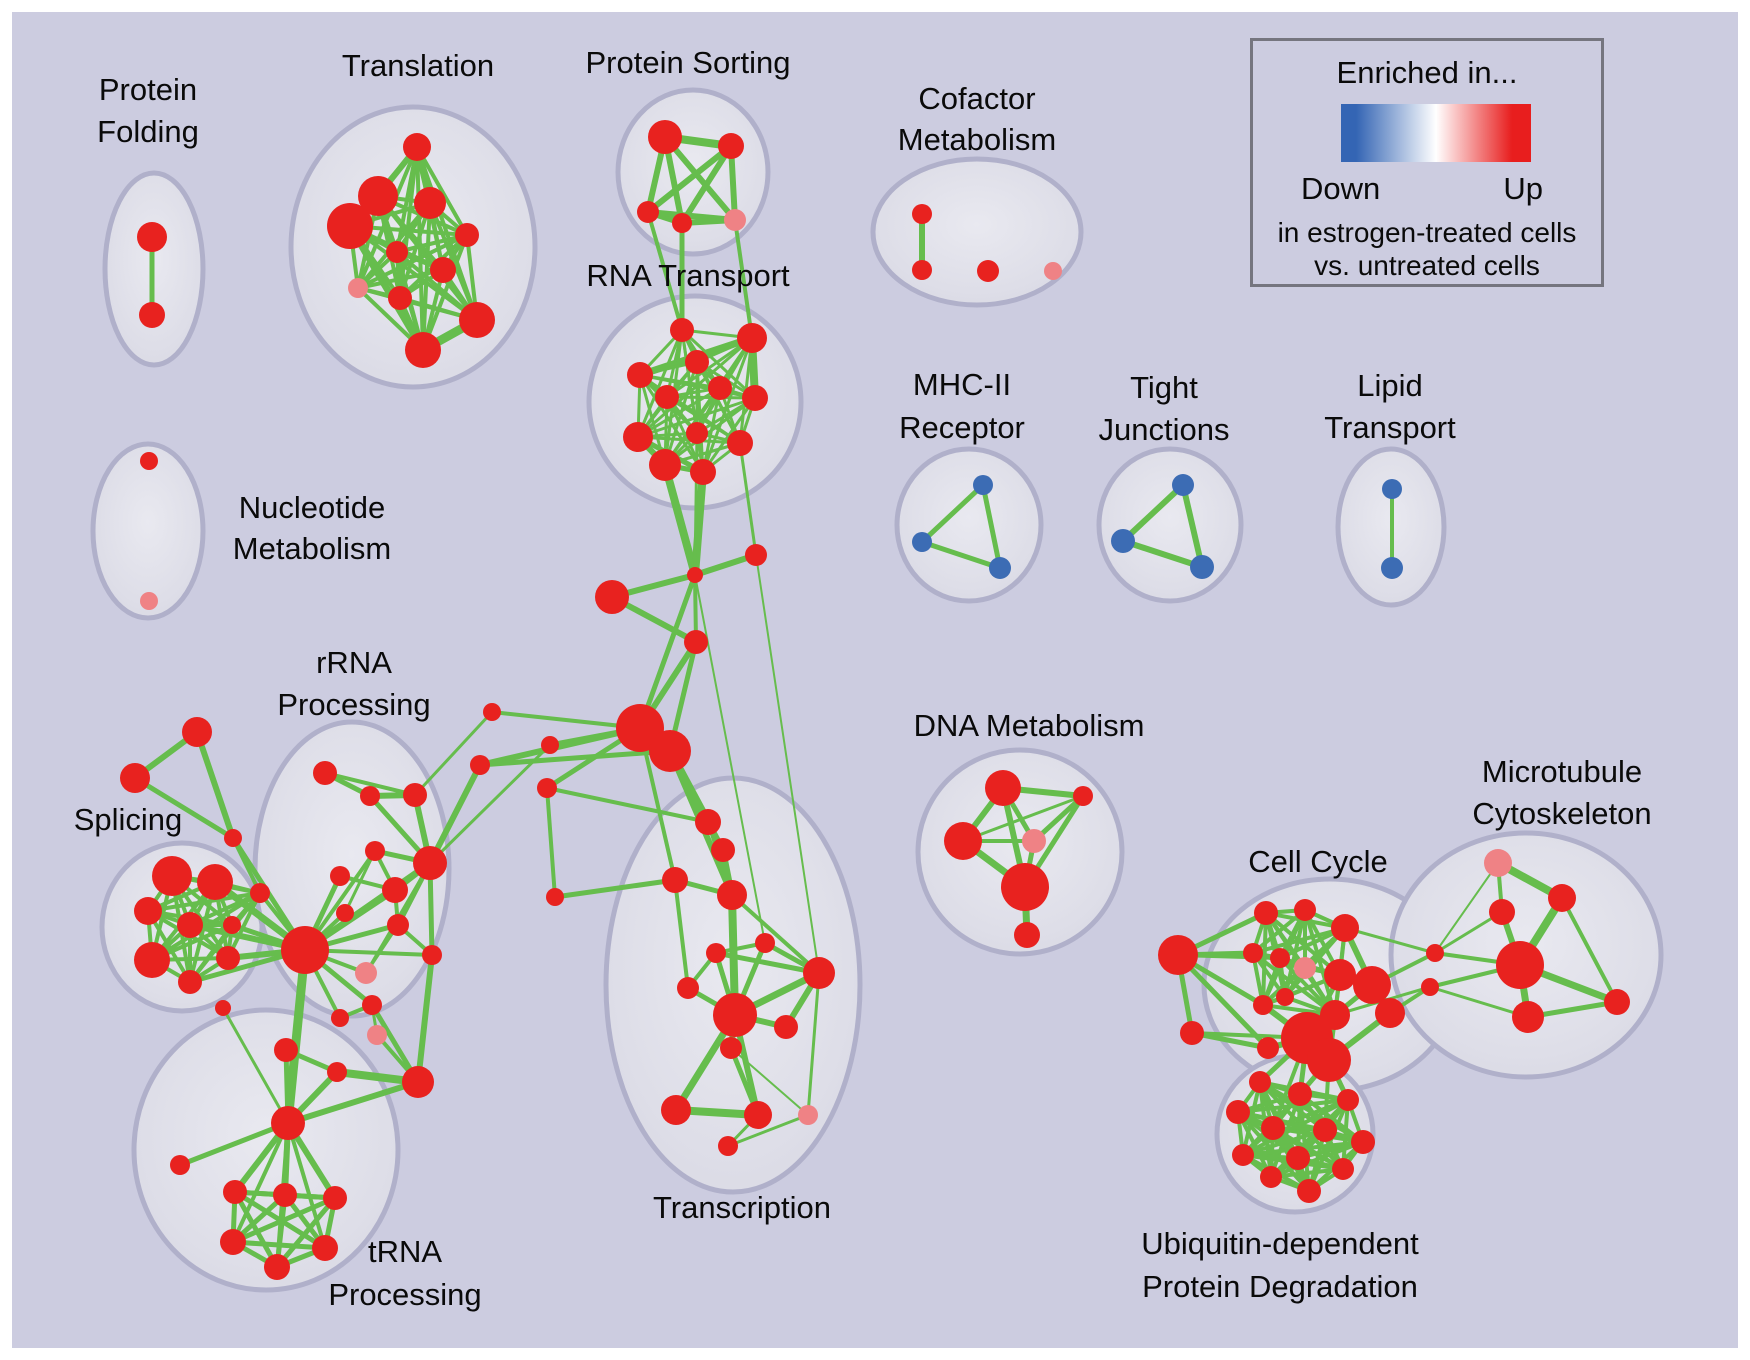  I want to click on node-u4, so click(1238, 1112).